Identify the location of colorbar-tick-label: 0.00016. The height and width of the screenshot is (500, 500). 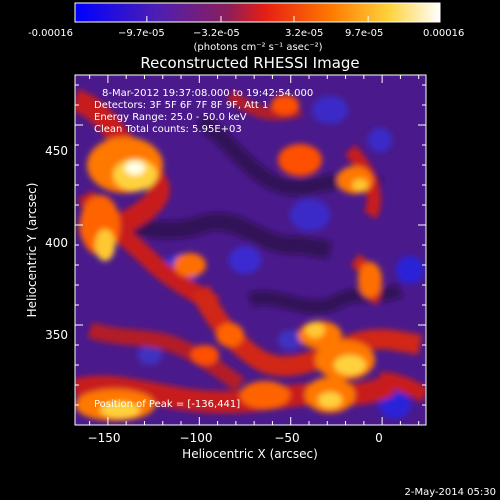
(443, 33).